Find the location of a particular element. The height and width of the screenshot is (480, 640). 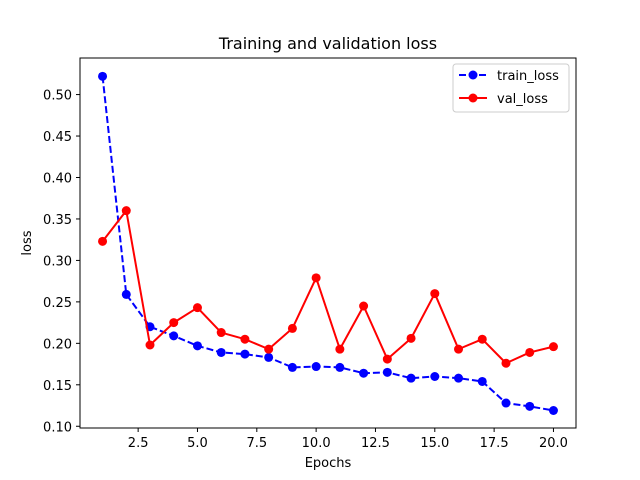

x-tick-label: 15.0 is located at coordinates (434, 443).